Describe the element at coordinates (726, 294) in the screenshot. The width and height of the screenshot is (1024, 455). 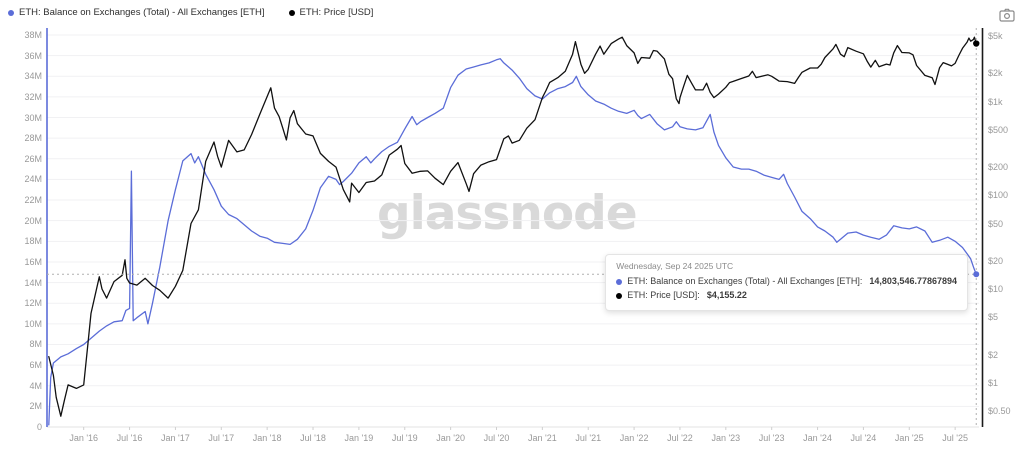
I see `tooltip-price-value: $4,155.22` at that location.